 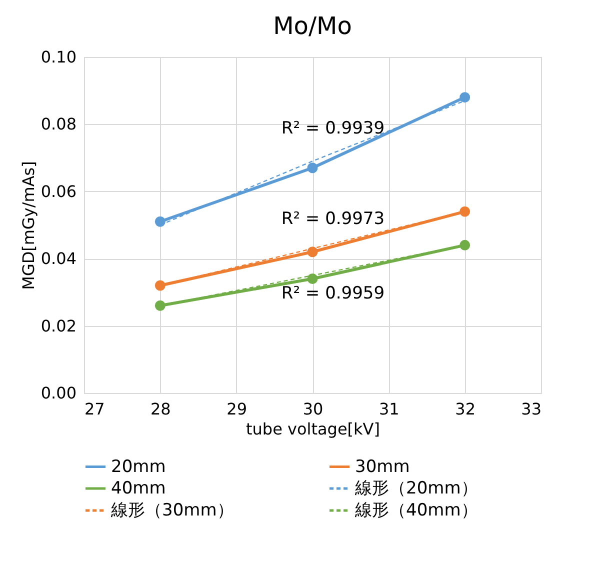 What do you see at coordinates (58, 124) in the screenshot?
I see `y-tick-label: 0.08` at bounding box center [58, 124].